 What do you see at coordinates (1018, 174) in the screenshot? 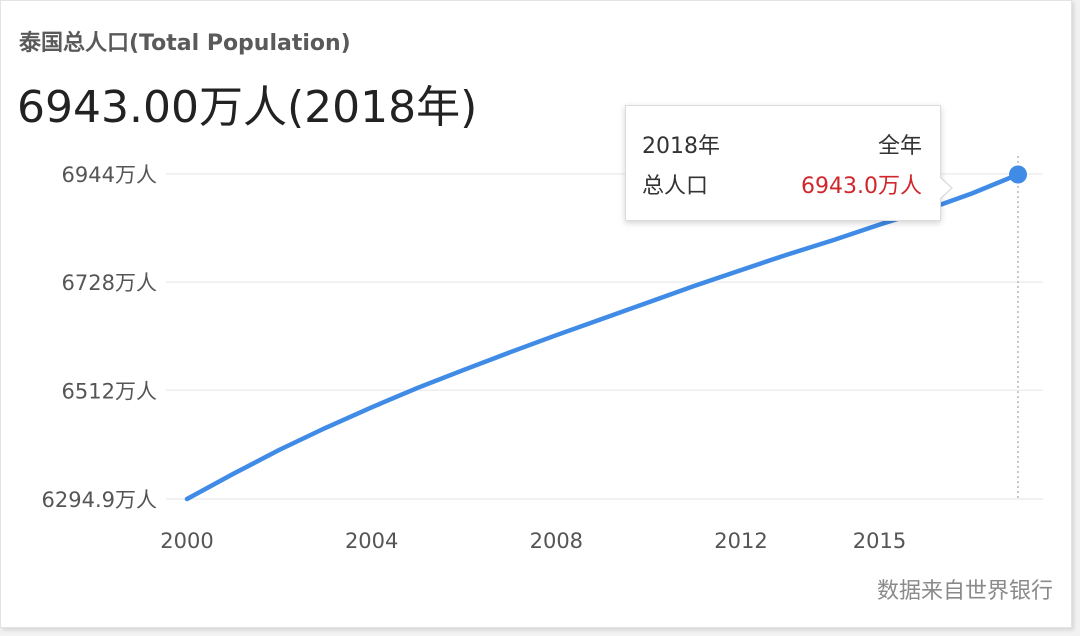
I see `highlight-point` at bounding box center [1018, 174].